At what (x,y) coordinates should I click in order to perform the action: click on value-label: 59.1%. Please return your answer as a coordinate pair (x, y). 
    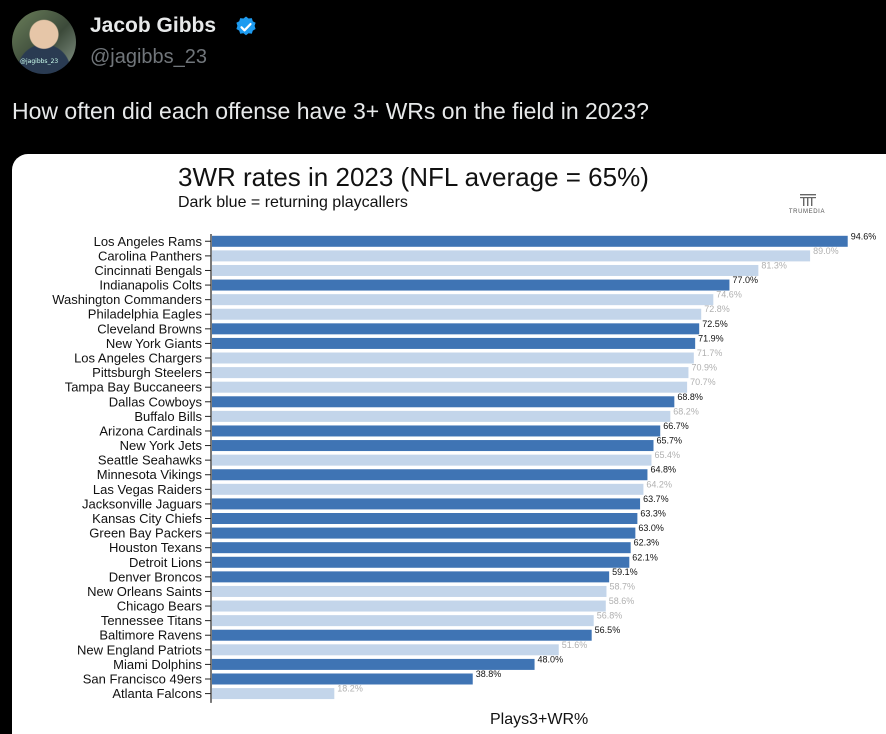
    Looking at the image, I should click on (625, 572).